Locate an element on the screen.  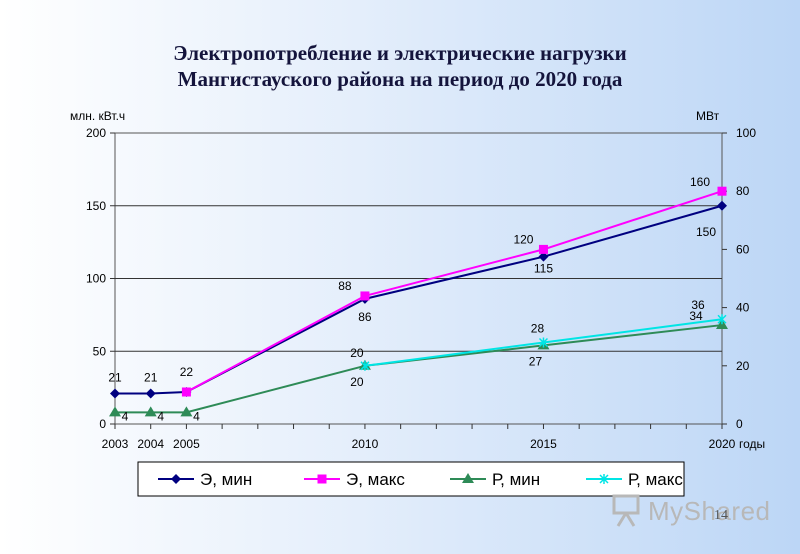
series-line is located at coordinates (419, 369).